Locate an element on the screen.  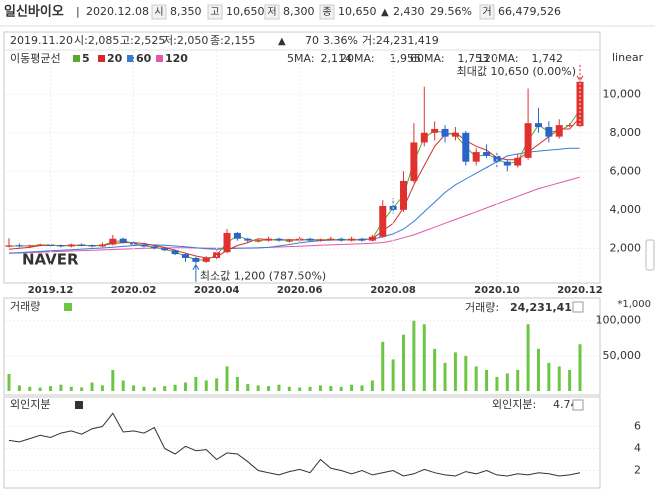
readout-value: 4.74 is located at coordinates (565, 404).